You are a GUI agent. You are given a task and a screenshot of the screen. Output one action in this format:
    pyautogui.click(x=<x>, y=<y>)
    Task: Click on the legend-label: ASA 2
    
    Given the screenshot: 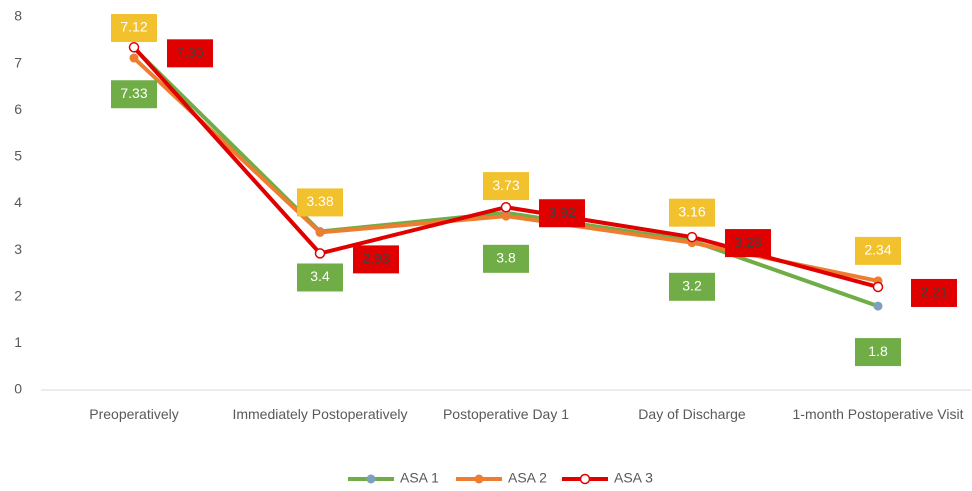 What is the action you would take?
    pyautogui.click(x=527, y=478)
    